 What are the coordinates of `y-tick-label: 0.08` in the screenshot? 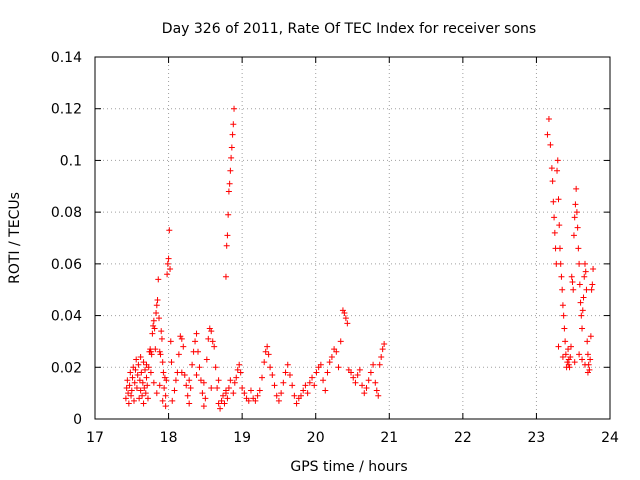 It's located at (66, 213).